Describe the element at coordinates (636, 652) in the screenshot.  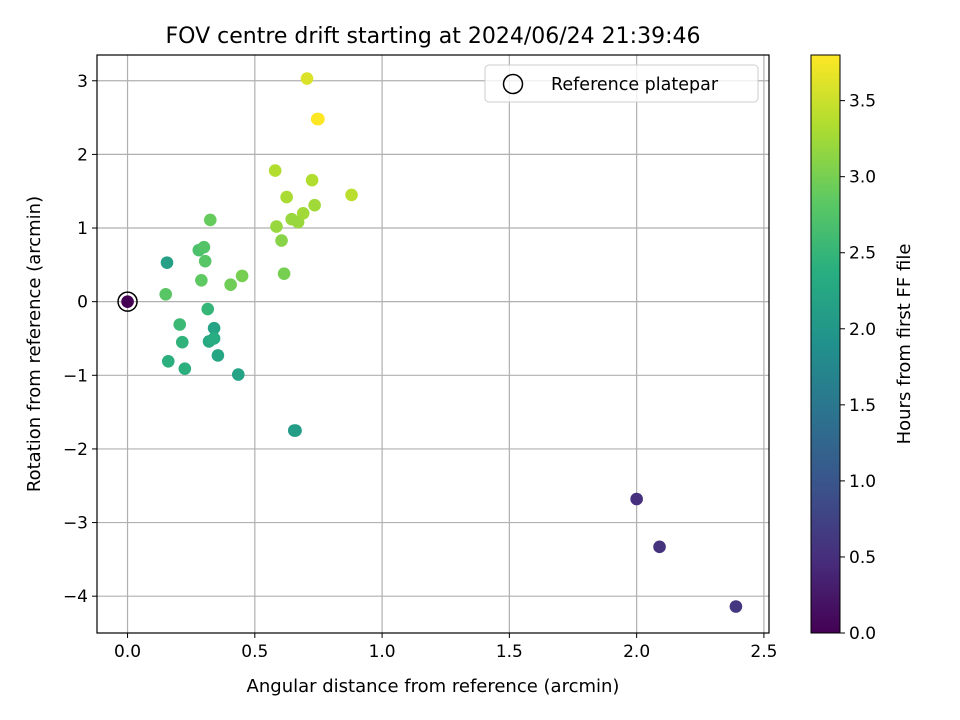
I see `x-tick-label: 2.0` at that location.